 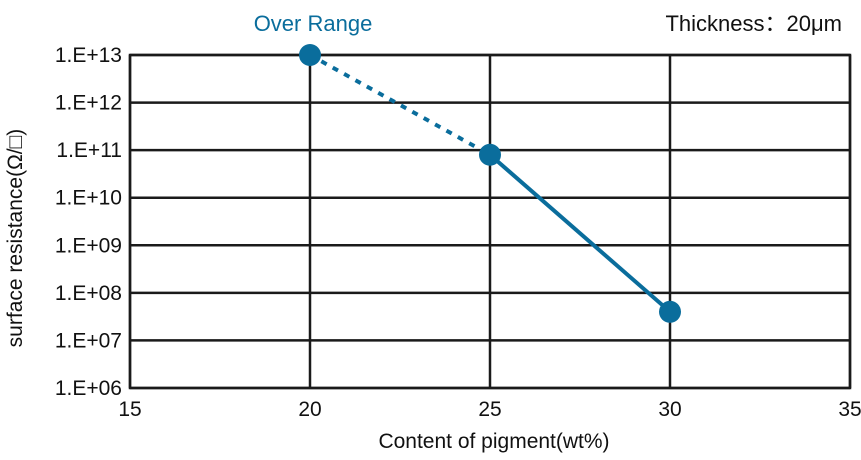 What do you see at coordinates (669, 409) in the screenshot?
I see `x-tick-label: 30` at bounding box center [669, 409].